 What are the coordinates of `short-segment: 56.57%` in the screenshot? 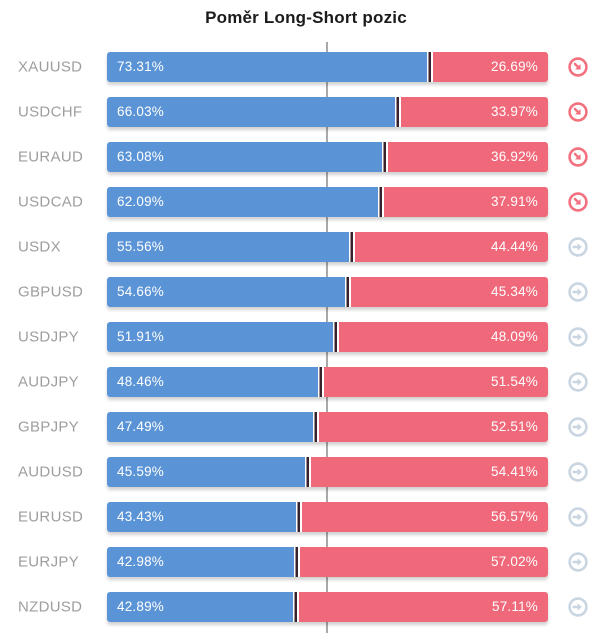 It's located at (423, 516).